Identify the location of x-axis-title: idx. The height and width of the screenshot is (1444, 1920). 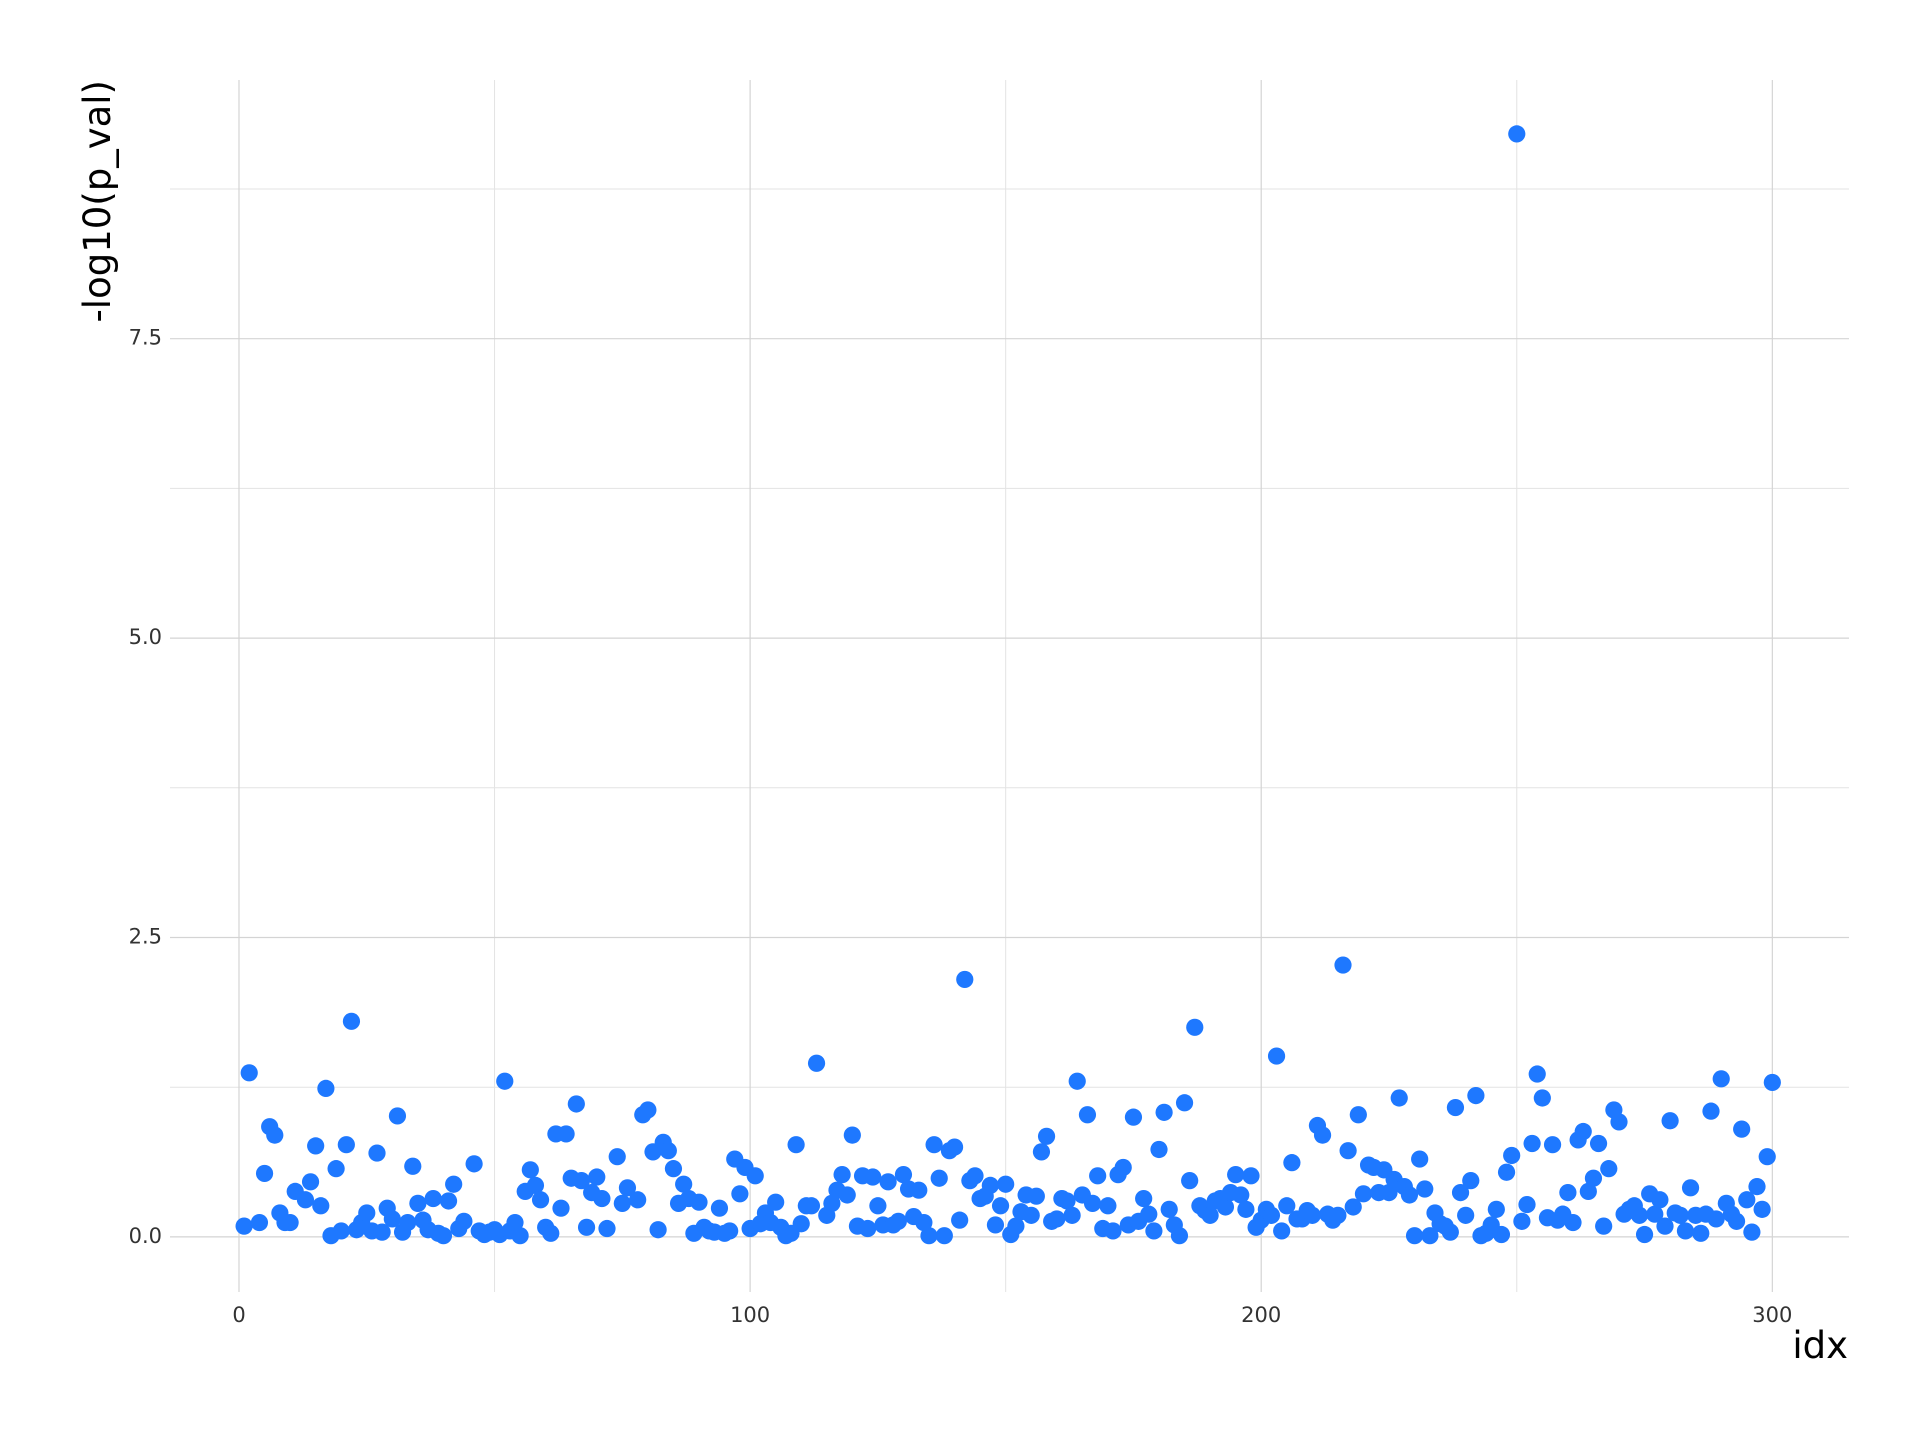
(1820, 1345).